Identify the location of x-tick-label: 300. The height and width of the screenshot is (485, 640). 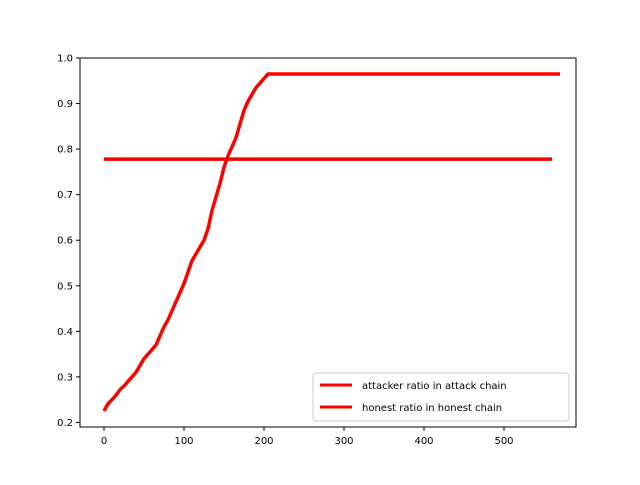
(343, 441).